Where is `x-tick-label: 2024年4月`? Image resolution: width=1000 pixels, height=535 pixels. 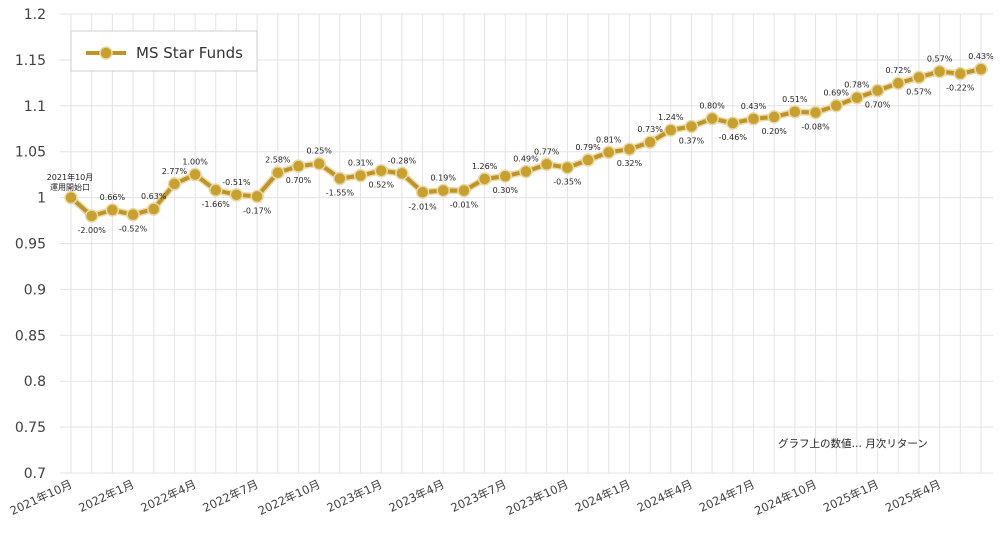
x-tick-label: 2024年4月 is located at coordinates (665, 496).